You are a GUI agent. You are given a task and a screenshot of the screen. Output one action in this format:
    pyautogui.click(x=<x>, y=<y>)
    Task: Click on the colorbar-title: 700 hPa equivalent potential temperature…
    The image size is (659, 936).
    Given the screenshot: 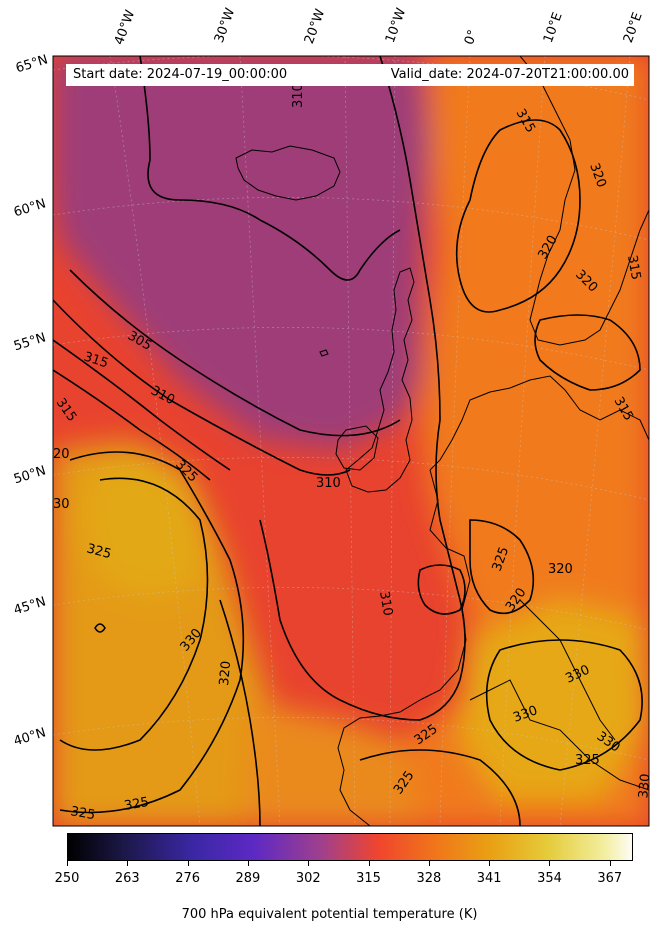 What is the action you would take?
    pyautogui.click(x=329, y=914)
    